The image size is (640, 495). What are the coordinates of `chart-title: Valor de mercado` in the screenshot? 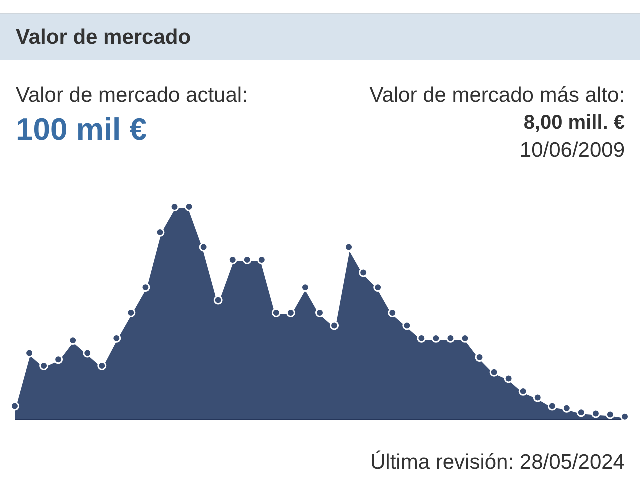 It's located at (104, 37).